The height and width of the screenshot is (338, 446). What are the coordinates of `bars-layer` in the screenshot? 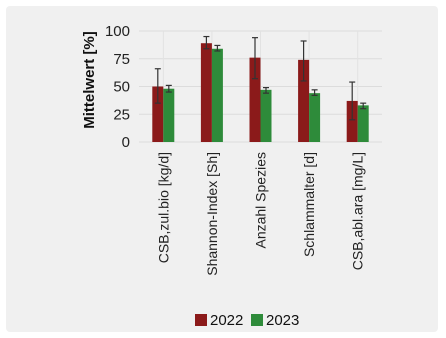 It's located at (260, 93).